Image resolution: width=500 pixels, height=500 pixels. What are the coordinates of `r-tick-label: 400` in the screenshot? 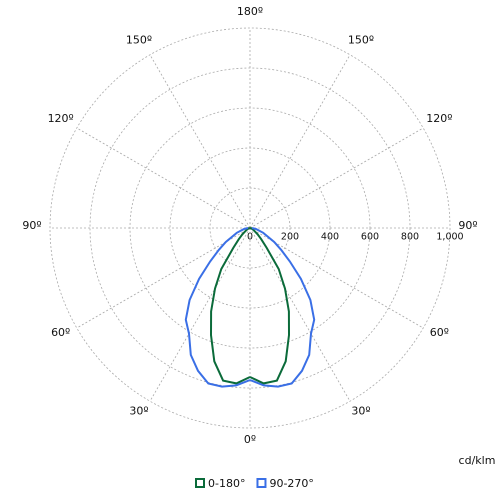 It's located at (330, 237).